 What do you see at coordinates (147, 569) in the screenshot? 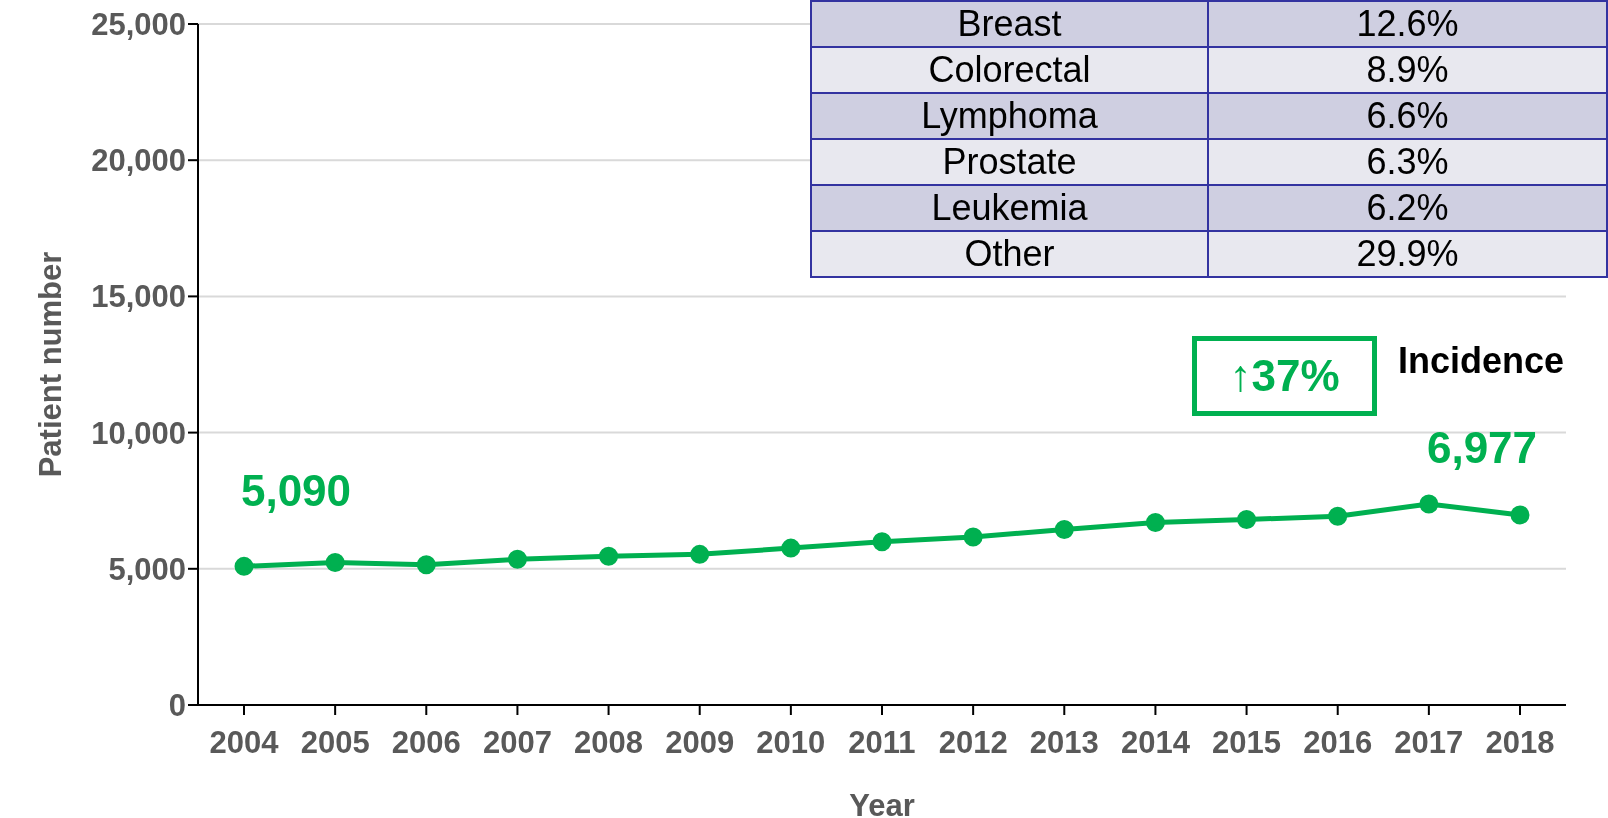
I see `y-tick-label: 5,000` at bounding box center [147, 569].